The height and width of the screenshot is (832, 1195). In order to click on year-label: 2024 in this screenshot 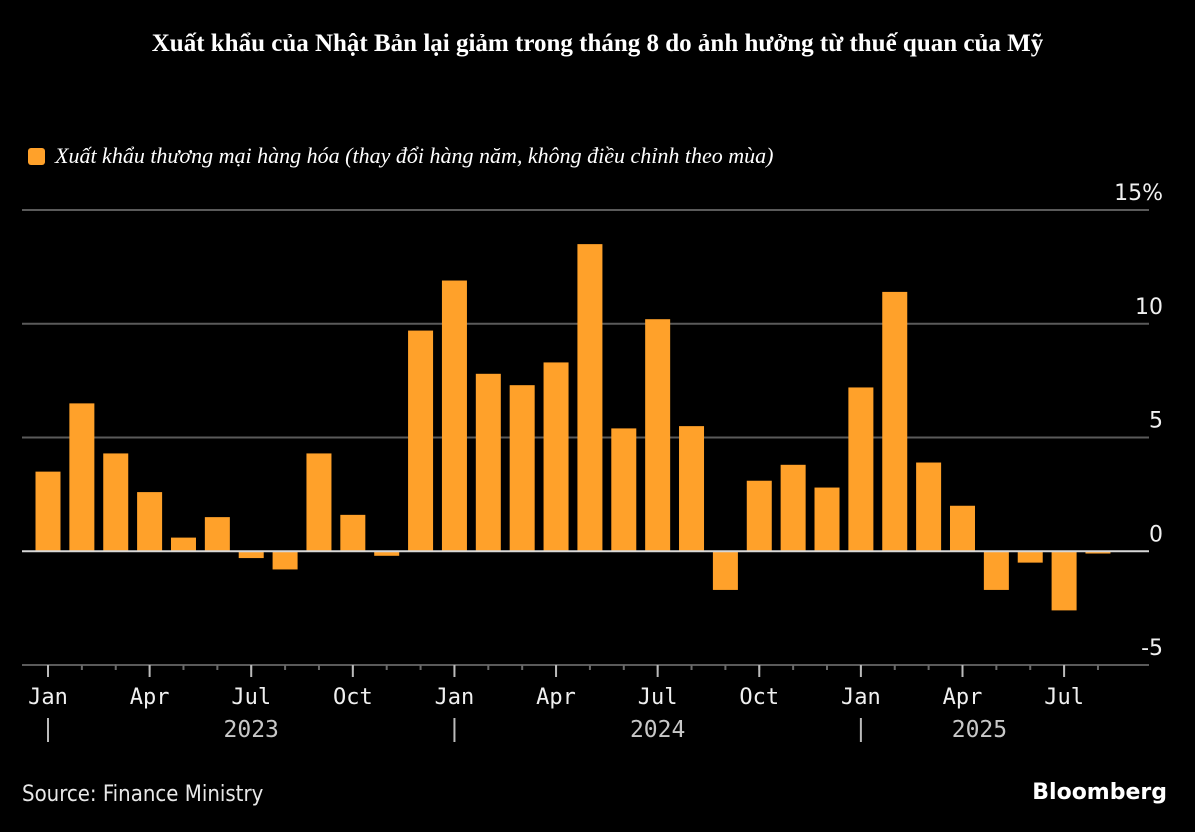, I will do `click(657, 730)`.